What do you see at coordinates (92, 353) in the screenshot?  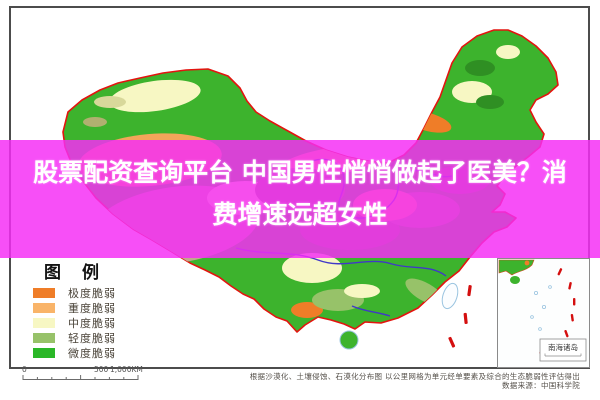 I see `legend-item-label: 微度脆弱` at bounding box center [92, 353].